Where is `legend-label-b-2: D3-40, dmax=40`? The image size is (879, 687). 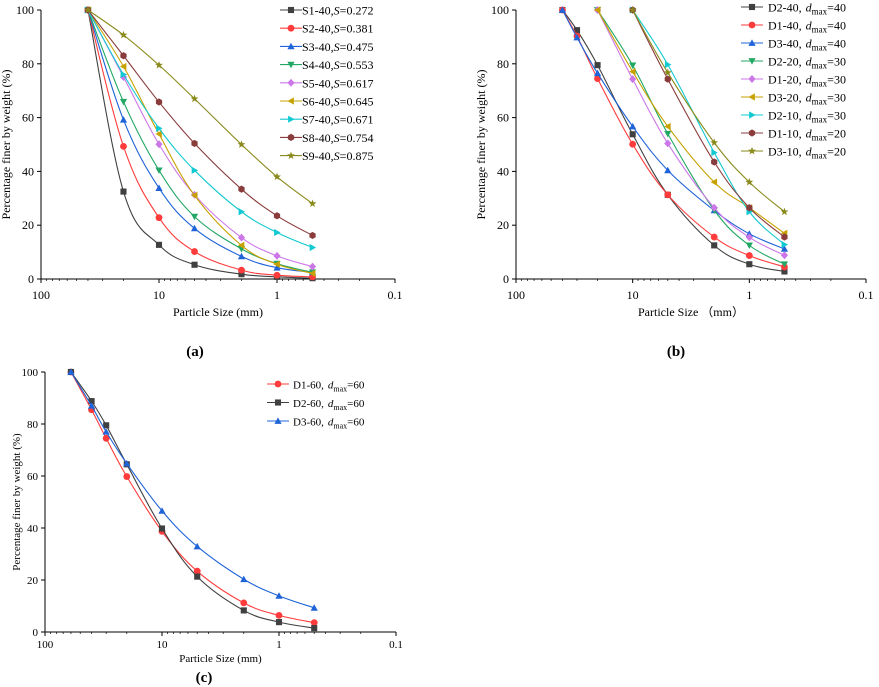 legend-label-b-2: D3-40, dmax=40 is located at coordinates (807, 45).